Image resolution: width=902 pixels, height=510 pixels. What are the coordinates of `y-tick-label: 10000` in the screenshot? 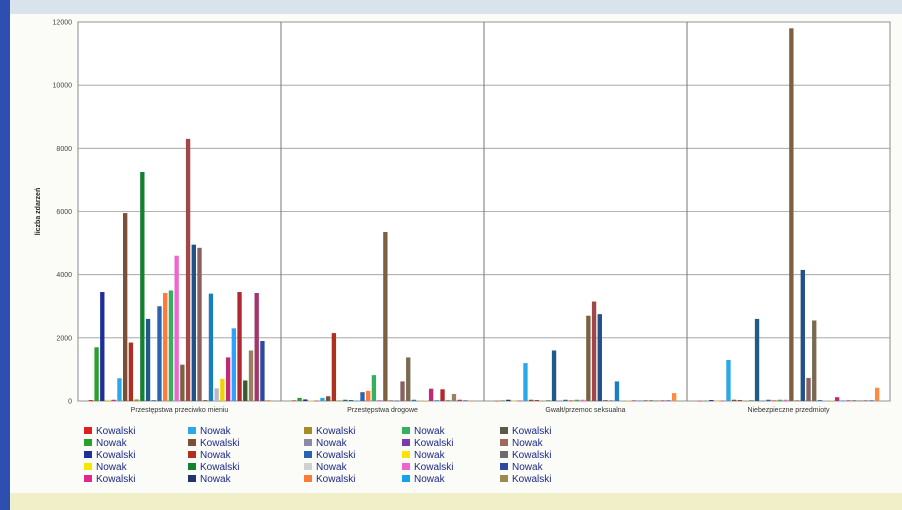 It's located at (63, 86).